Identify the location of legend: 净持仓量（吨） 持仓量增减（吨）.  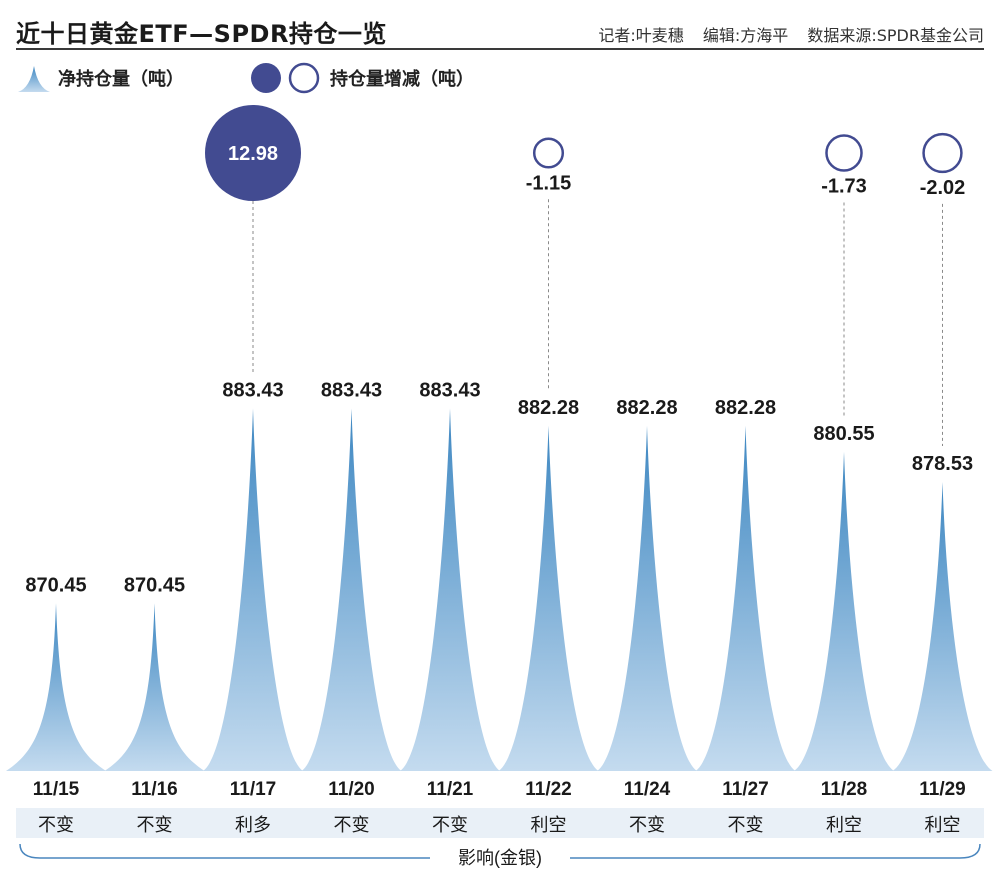
(366, 78).